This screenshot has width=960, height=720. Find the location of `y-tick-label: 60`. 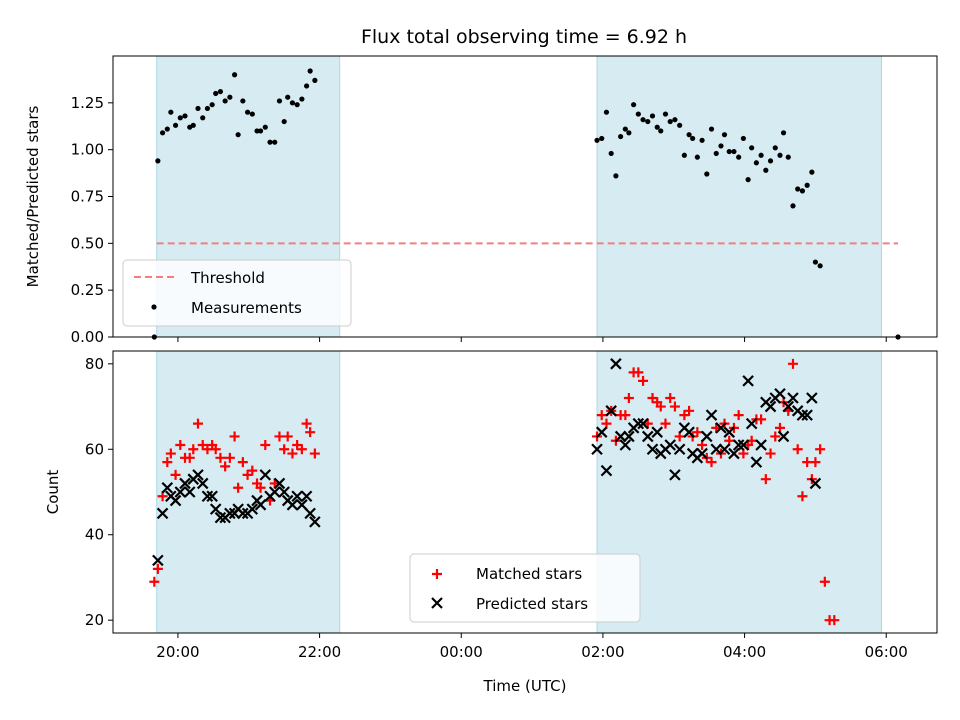

y-tick-label: 60 is located at coordinates (94, 449).